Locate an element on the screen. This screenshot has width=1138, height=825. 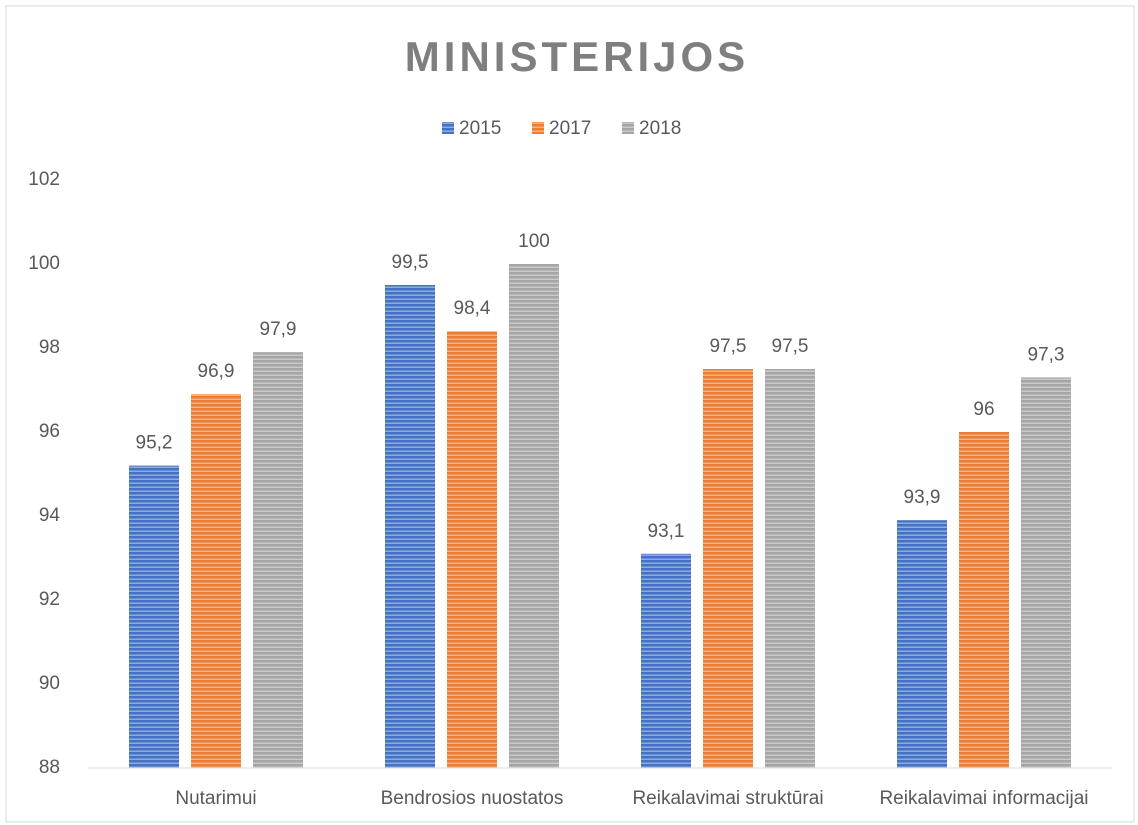
data-label: 99,5 is located at coordinates (410, 262).